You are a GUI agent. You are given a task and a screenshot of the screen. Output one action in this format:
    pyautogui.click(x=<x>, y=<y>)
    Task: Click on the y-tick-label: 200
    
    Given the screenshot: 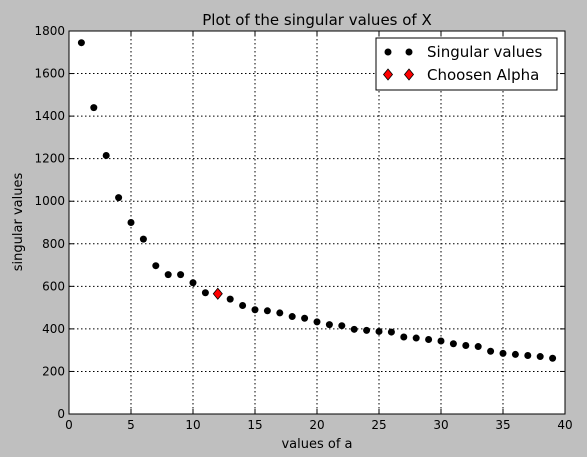 What is the action you would take?
    pyautogui.click(x=53, y=371)
    